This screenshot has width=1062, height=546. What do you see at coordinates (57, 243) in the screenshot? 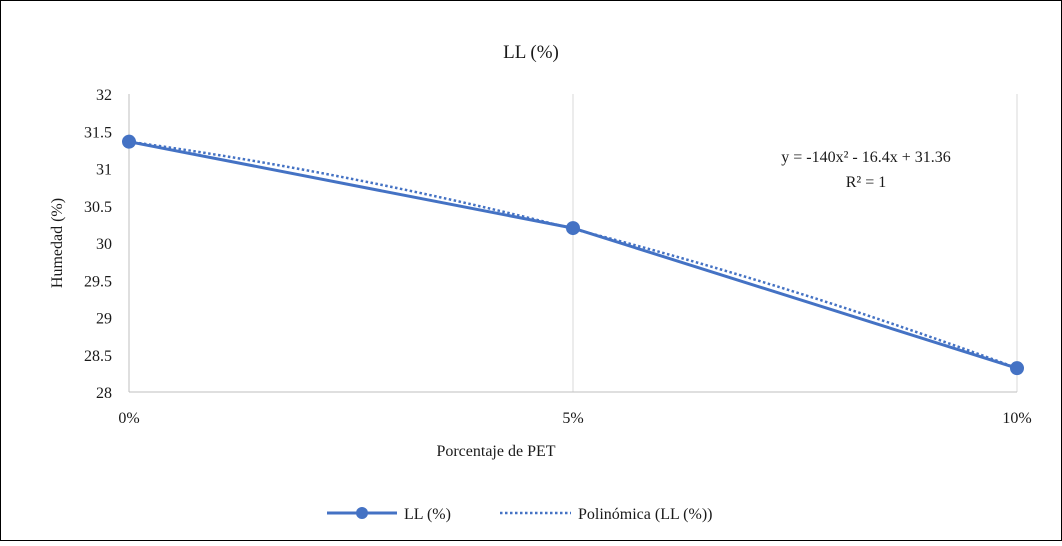
I see `y-axis-label: Humedad (%)` at bounding box center [57, 243].